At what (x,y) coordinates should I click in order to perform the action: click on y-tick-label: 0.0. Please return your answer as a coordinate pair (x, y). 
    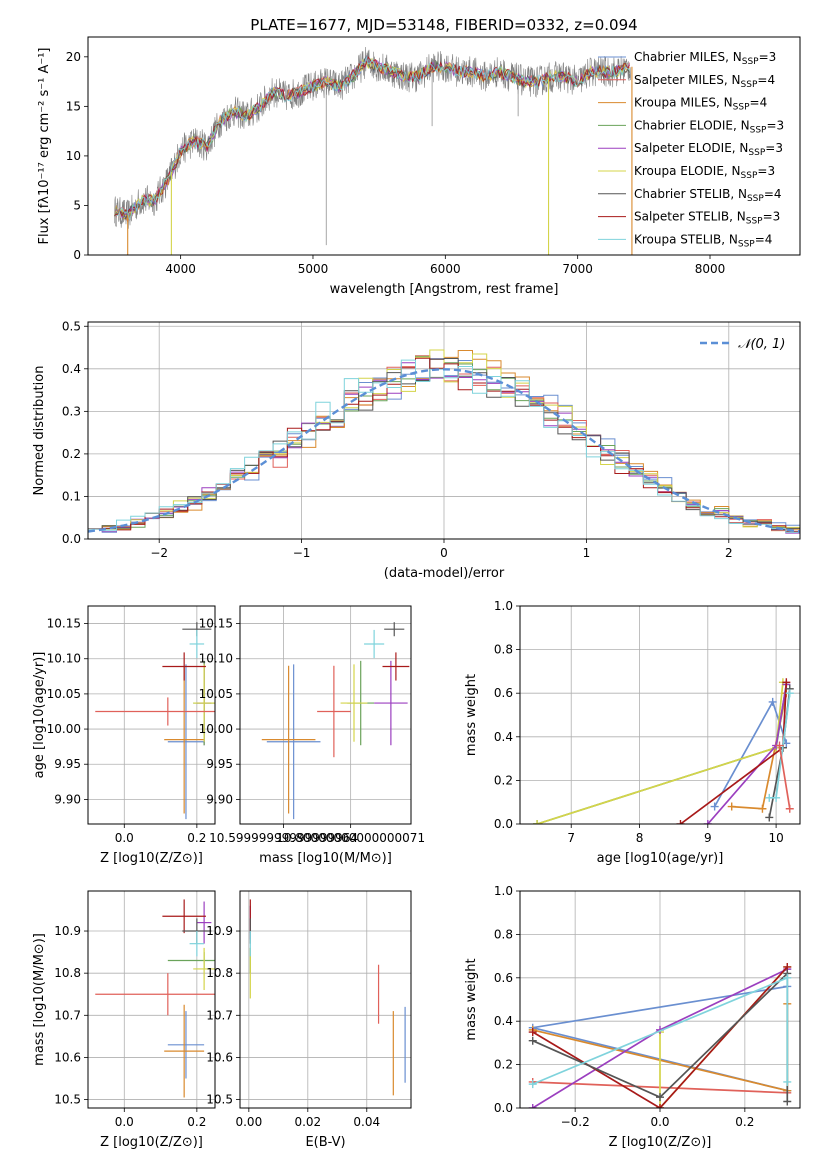
    Looking at the image, I should click on (503, 824).